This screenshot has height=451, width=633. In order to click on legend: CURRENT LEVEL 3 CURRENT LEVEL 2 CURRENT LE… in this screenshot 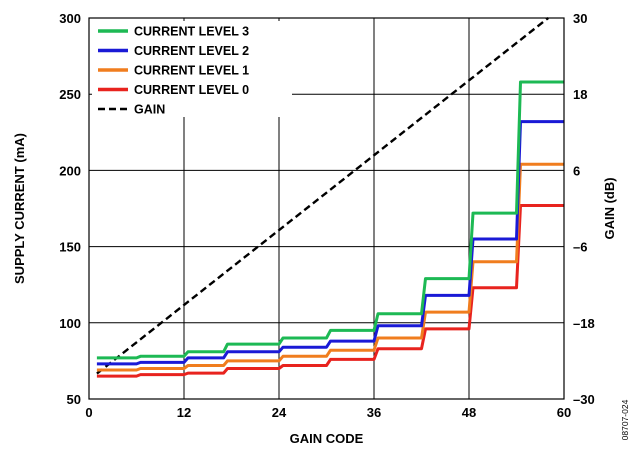, I will do `click(192, 69)`.